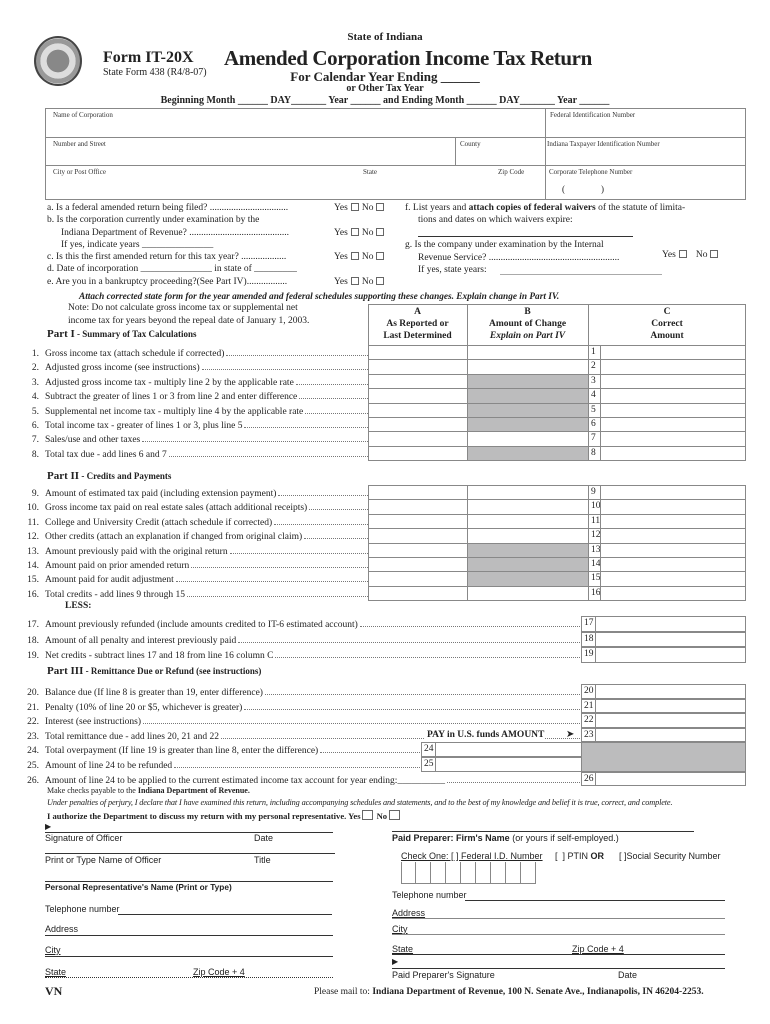 This screenshot has height=1024, width=770. I want to click on officer-signature-line, so click(189, 832).